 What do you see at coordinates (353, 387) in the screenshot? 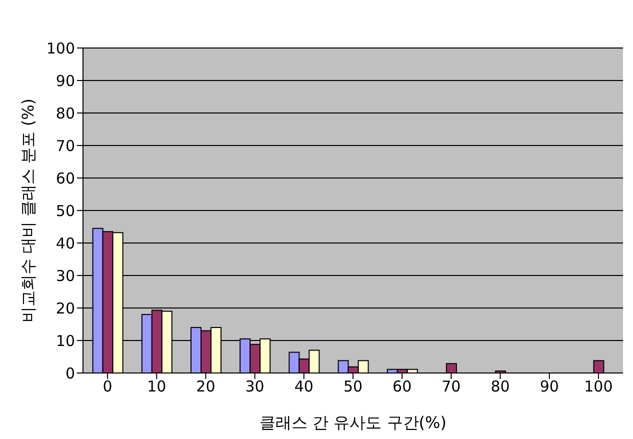
I see `x-tick-label: 50` at bounding box center [353, 387].